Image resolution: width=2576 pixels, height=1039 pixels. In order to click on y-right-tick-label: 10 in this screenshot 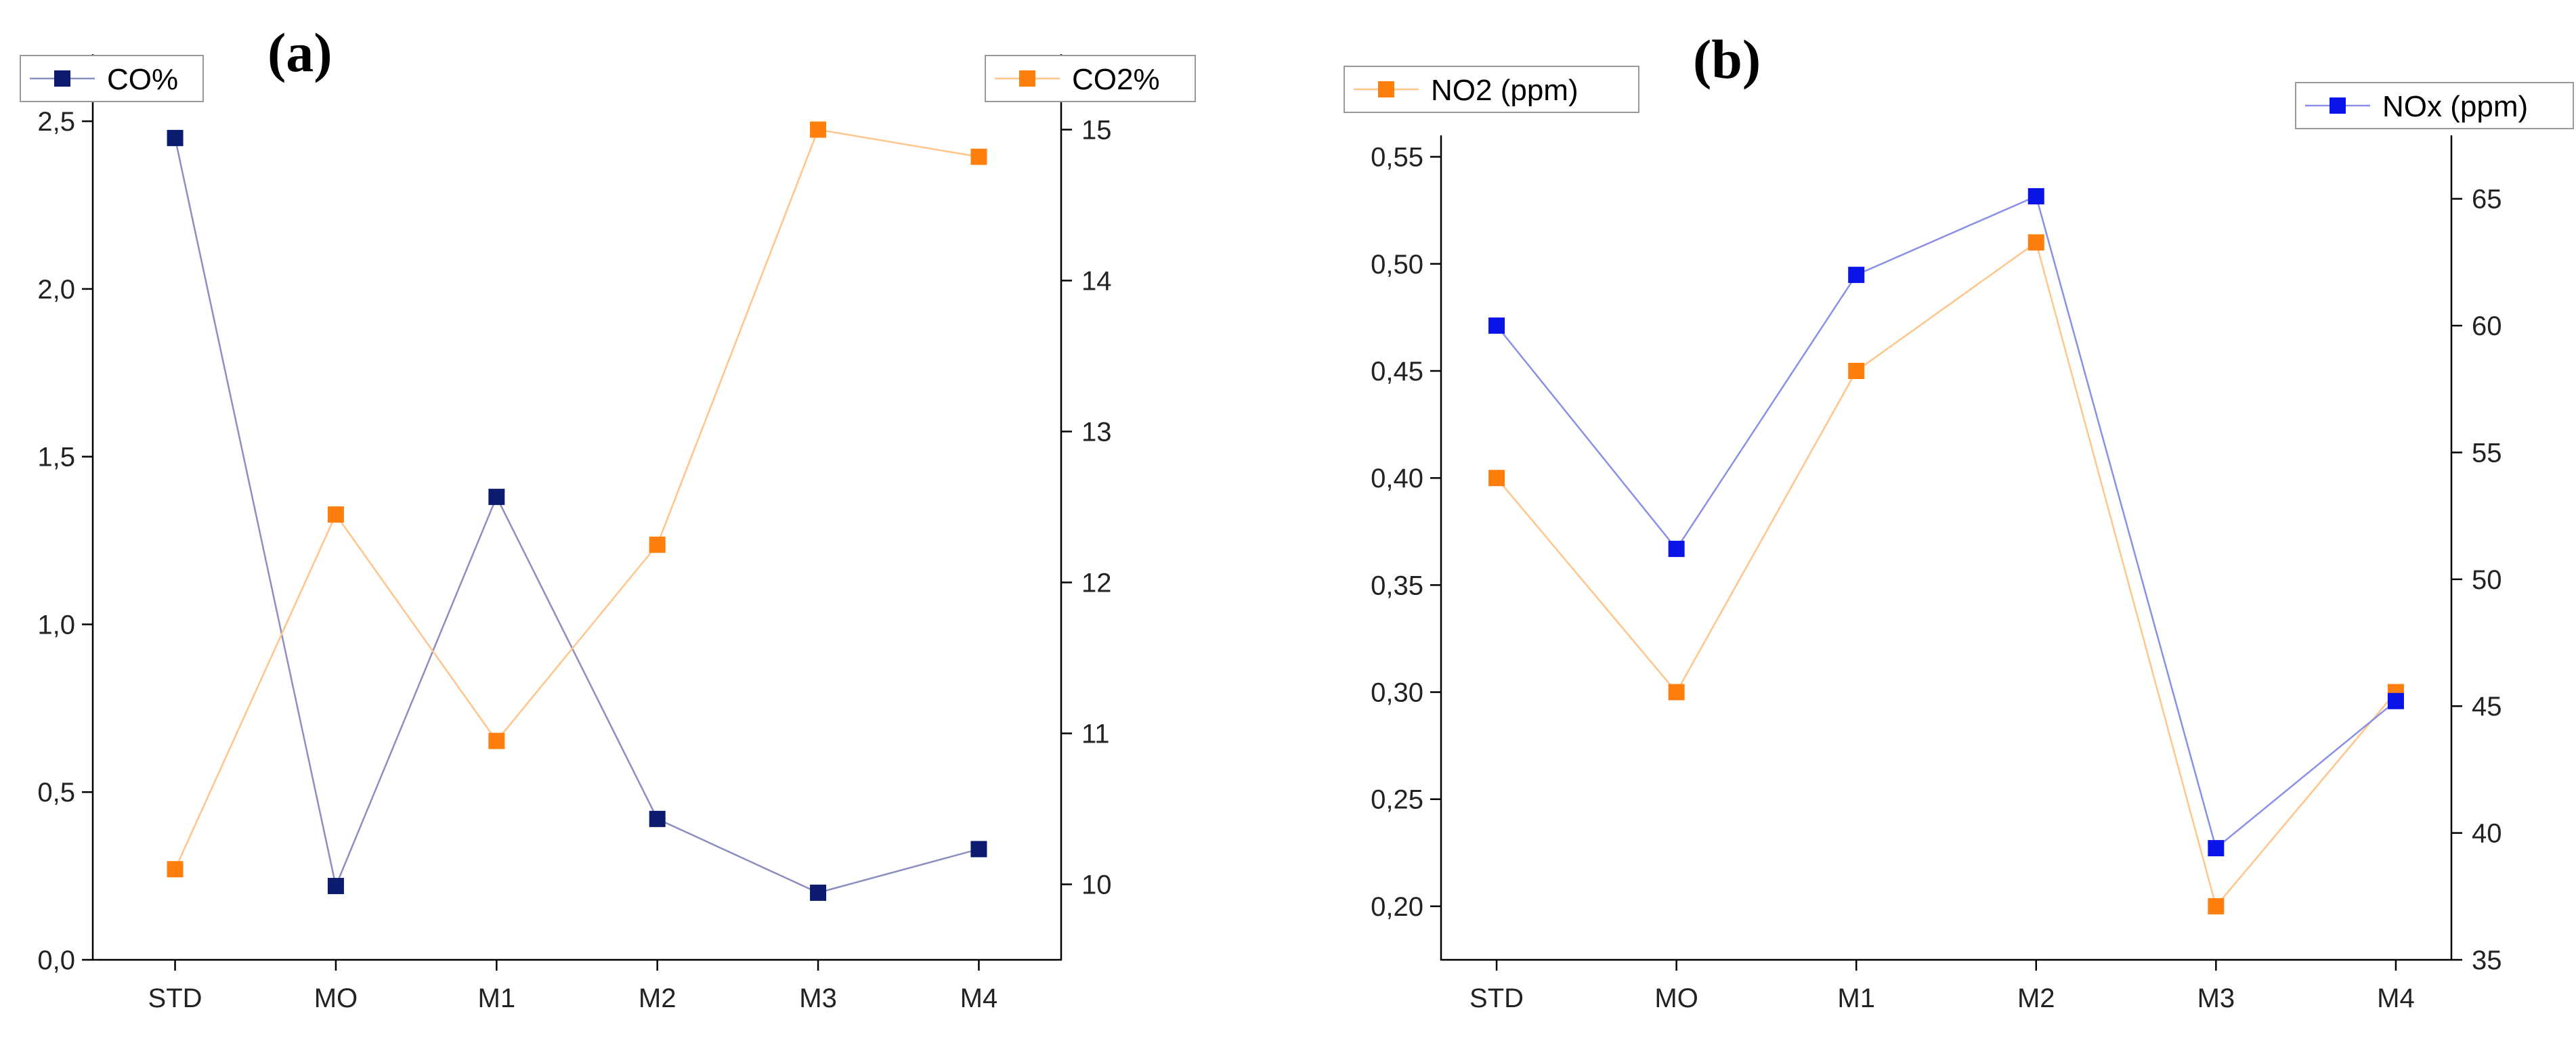, I will do `click(1096, 885)`.